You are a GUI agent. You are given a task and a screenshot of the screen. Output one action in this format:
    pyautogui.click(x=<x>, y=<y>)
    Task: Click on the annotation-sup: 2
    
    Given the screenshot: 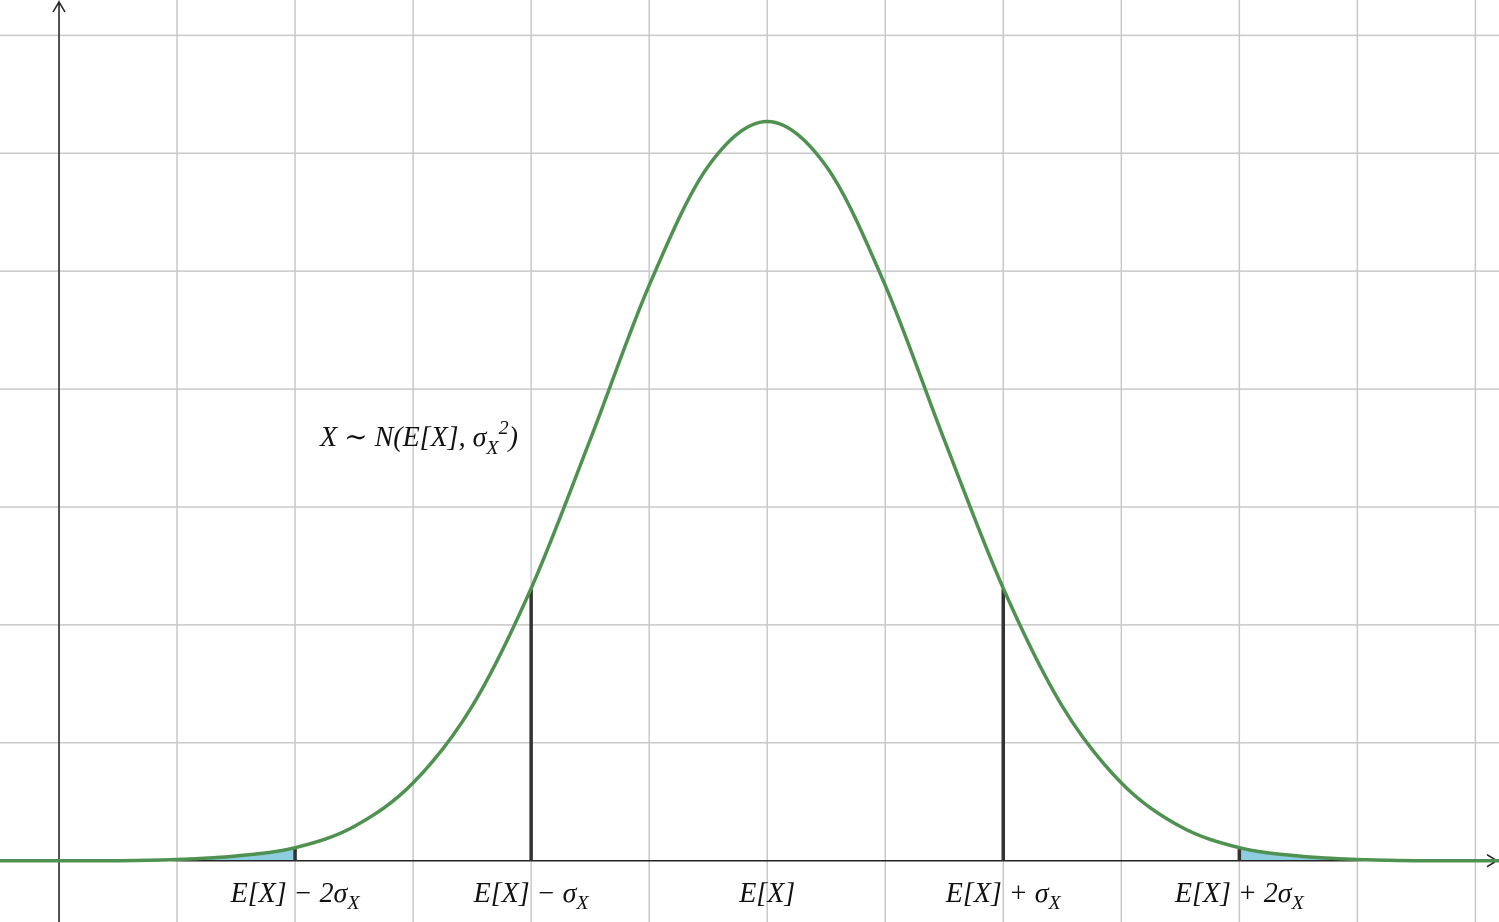 What is the action you would take?
    pyautogui.click(x=504, y=428)
    